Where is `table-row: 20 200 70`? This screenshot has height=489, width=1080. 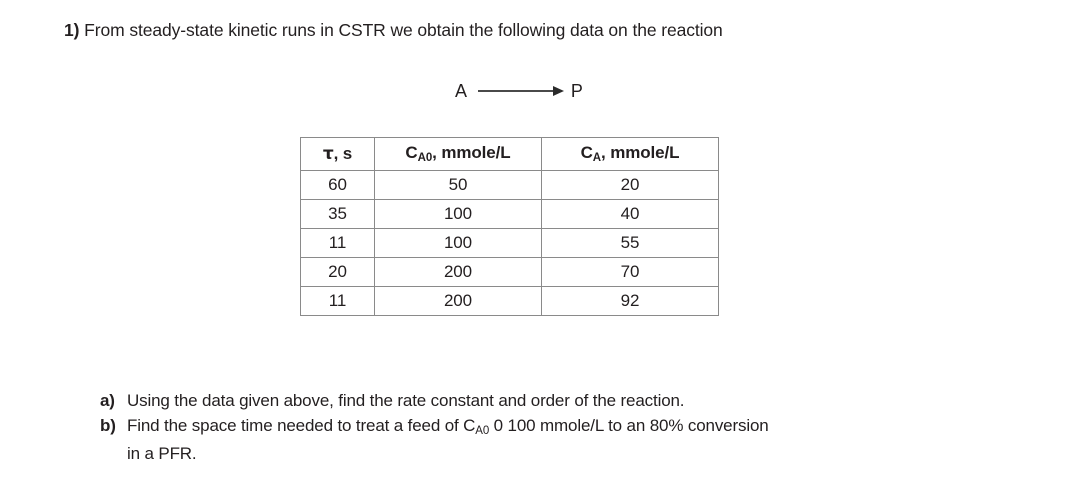 table-row: 20 200 70 is located at coordinates (509, 272).